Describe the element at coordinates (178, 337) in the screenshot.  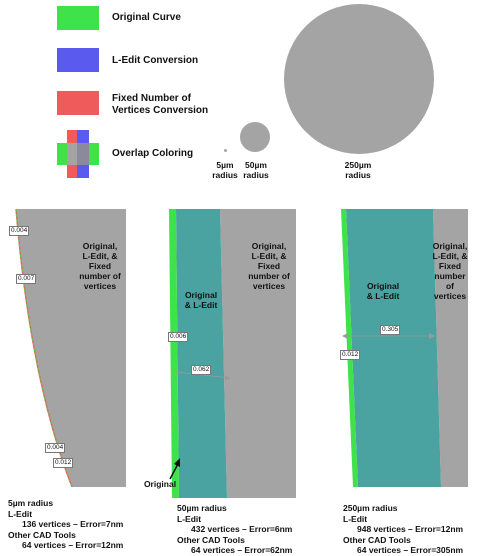
I see `measurement-label: 0.006` at that location.